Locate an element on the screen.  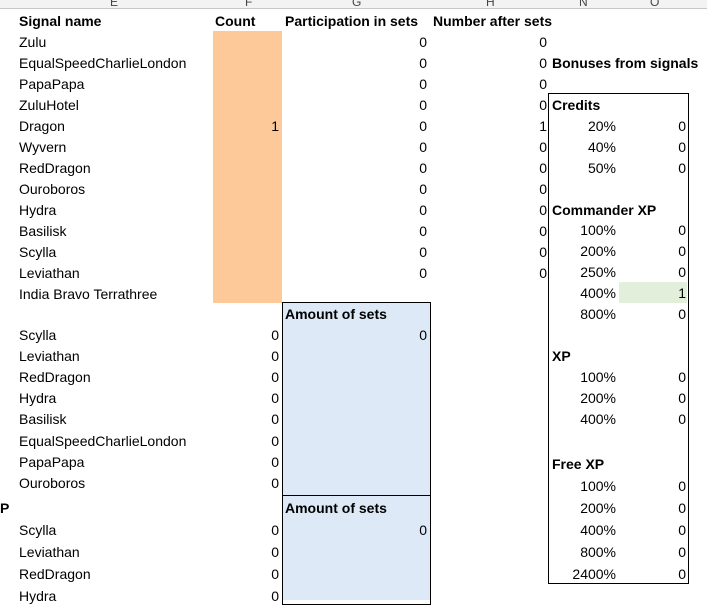
credits-percent: 40% is located at coordinates (601, 147).